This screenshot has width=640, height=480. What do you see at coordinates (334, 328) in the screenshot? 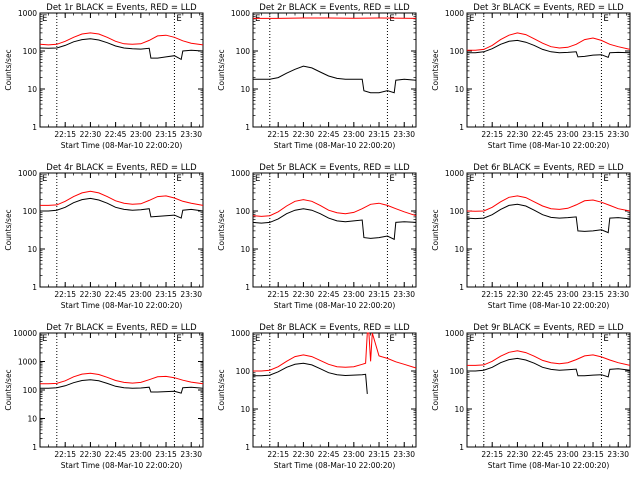
I see `chart-title: Det 8r BLACK = Events, RED = LLD` at bounding box center [334, 328].